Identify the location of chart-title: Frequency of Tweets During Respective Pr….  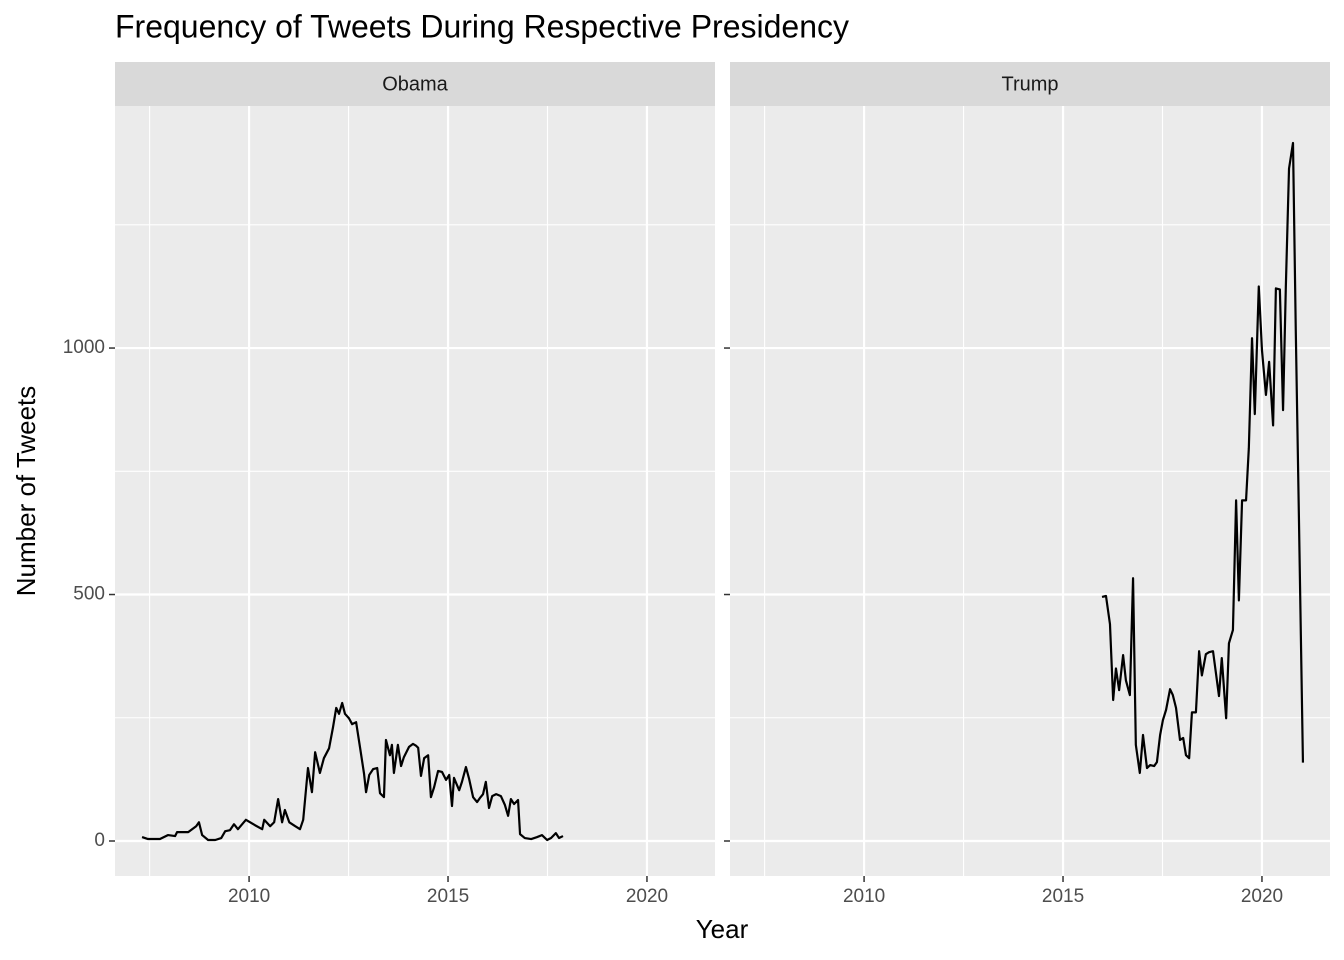
(482, 26).